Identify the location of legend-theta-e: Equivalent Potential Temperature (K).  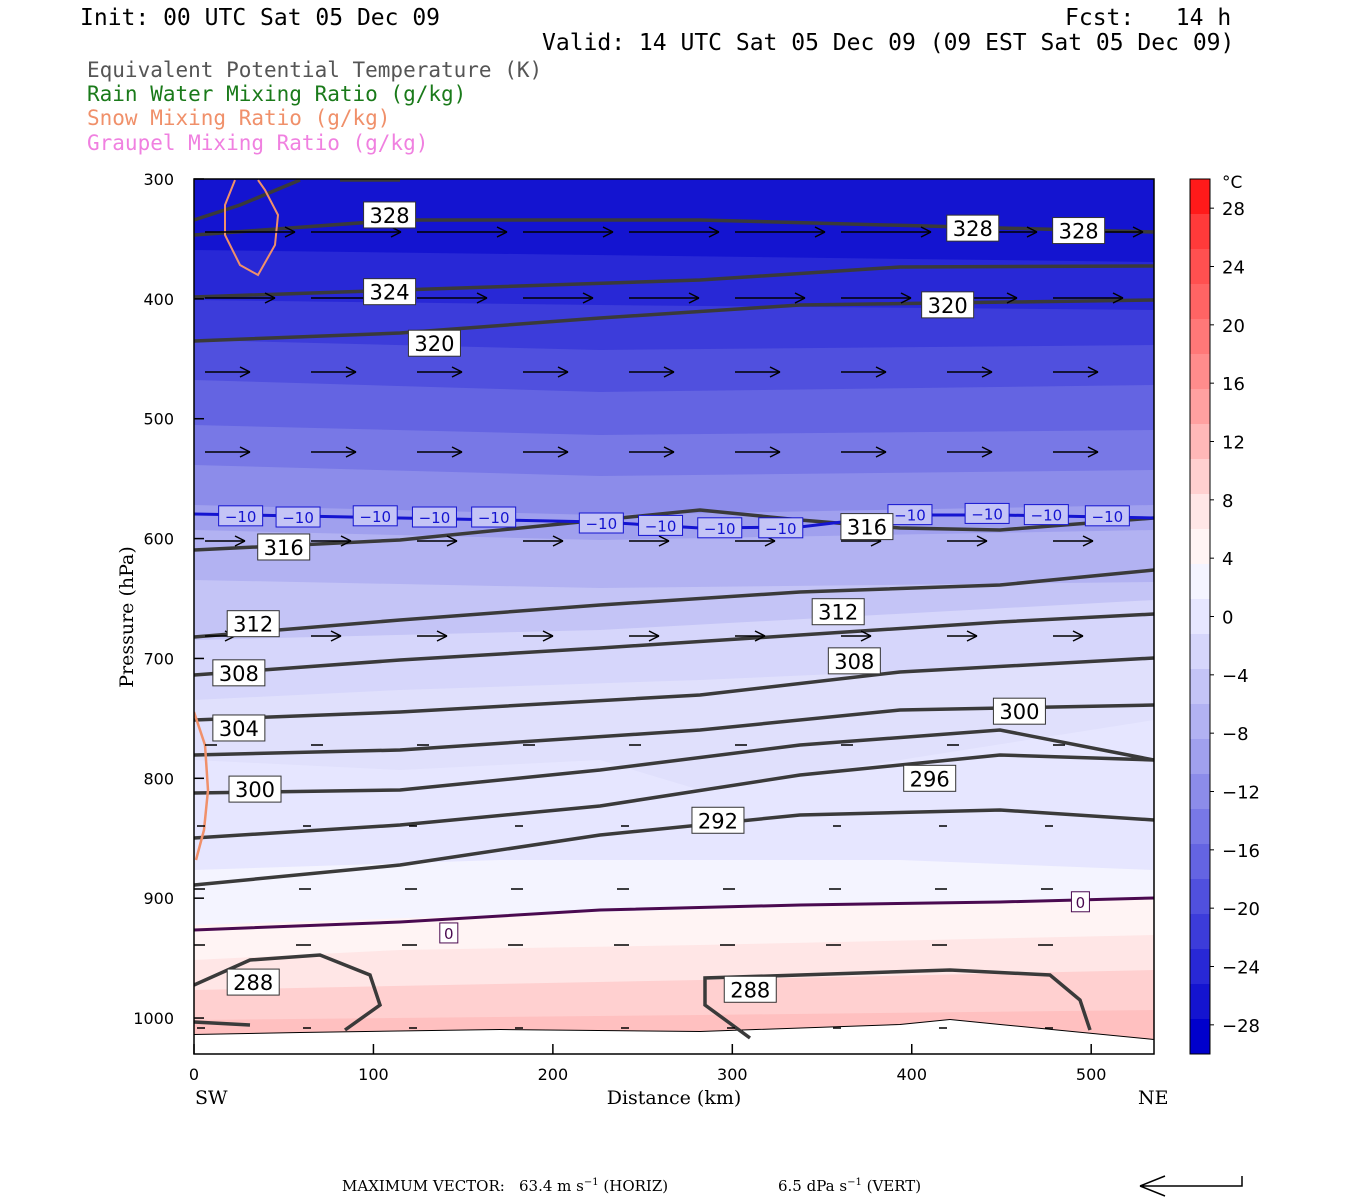
(315, 70).